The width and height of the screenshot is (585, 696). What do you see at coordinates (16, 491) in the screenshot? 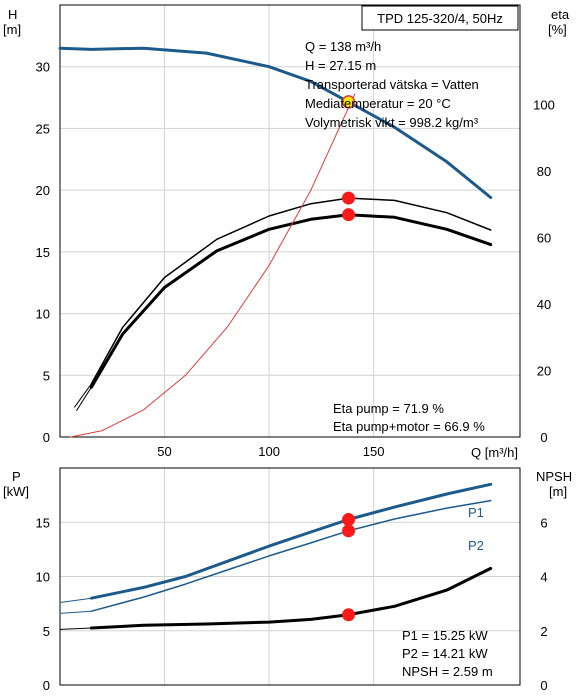
I see `bottom-left-axis-label-2: [kW]` at bounding box center [16, 491].